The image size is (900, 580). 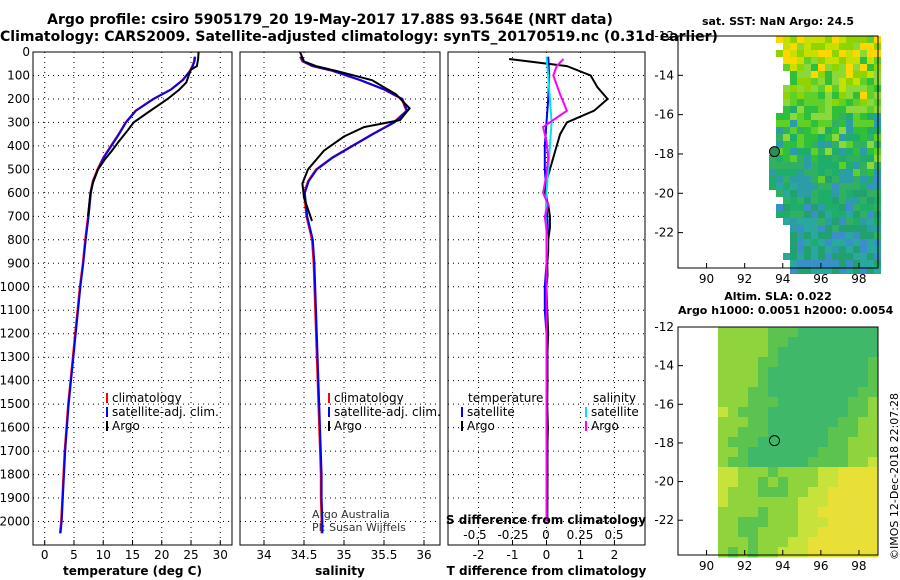 What do you see at coordinates (580, 535) in the screenshot?
I see `secondary-x-tick: 0.25` at bounding box center [580, 535].